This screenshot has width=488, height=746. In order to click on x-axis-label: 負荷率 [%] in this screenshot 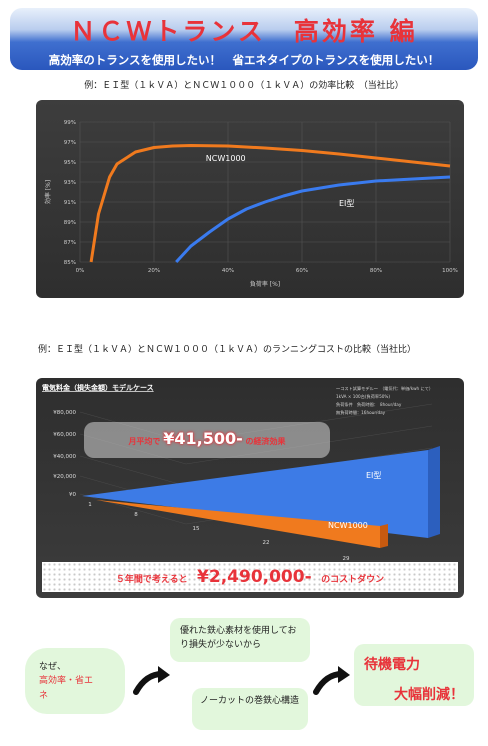, I will do `click(265, 284)`.